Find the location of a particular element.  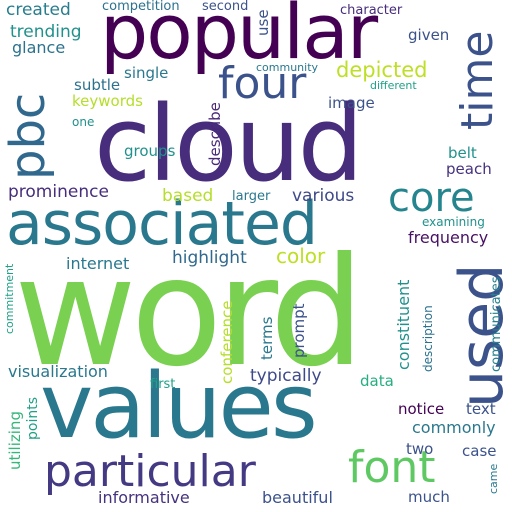

word-given: given is located at coordinates (429, 35).